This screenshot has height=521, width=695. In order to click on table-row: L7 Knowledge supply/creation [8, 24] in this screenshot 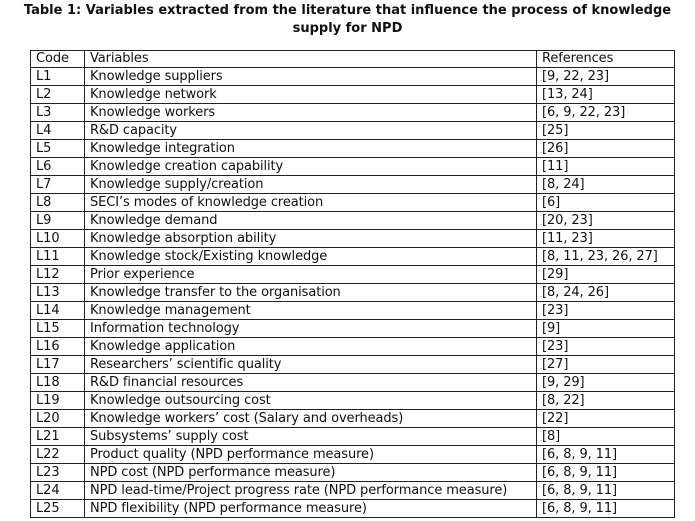, I will do `click(352, 184)`.